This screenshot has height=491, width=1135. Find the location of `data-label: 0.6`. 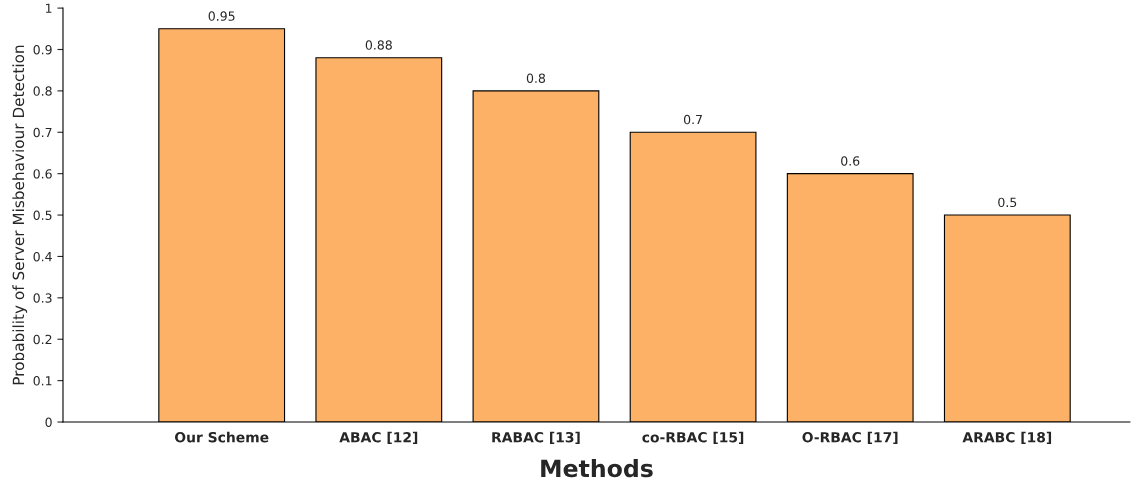

data-label: 0.6 is located at coordinates (850, 161).